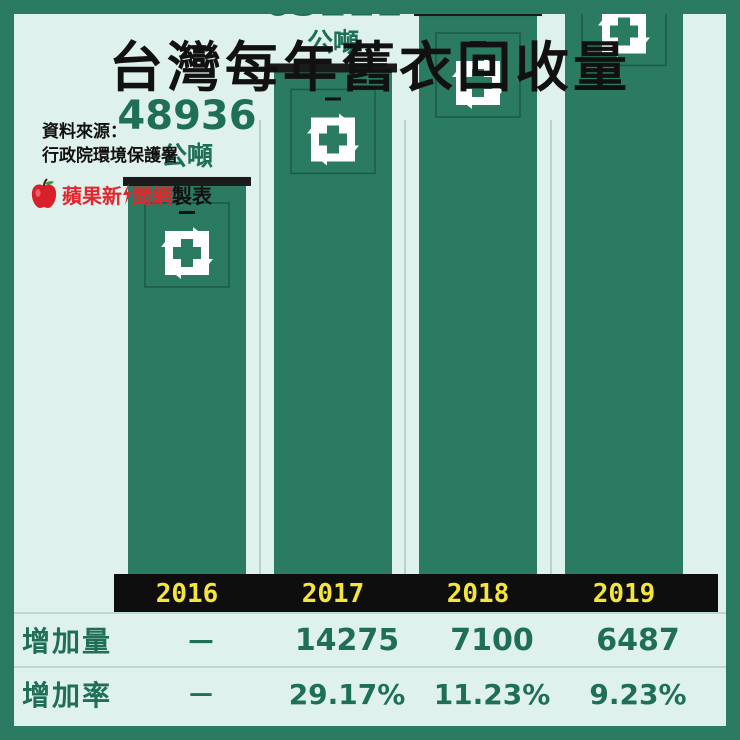  Describe the element at coordinates (332, 19) in the screenshot. I see `data-label-2017: 63211` at that location.